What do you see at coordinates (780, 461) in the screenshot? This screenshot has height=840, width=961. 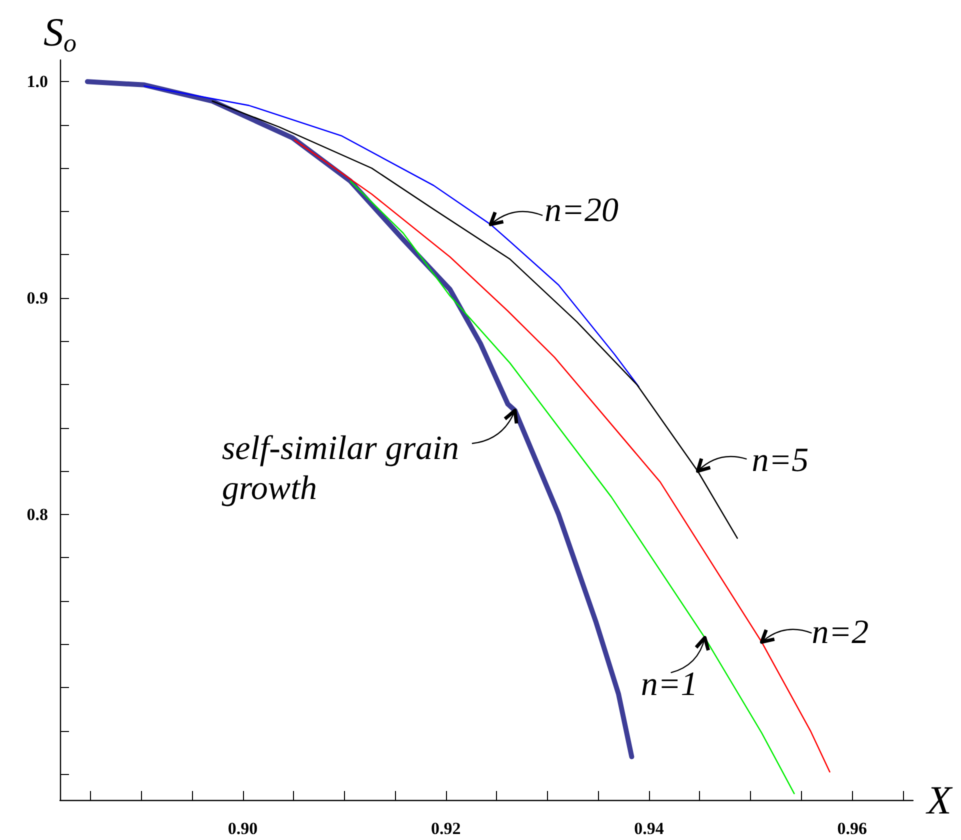 I see `annotation: n=5` at bounding box center [780, 461].